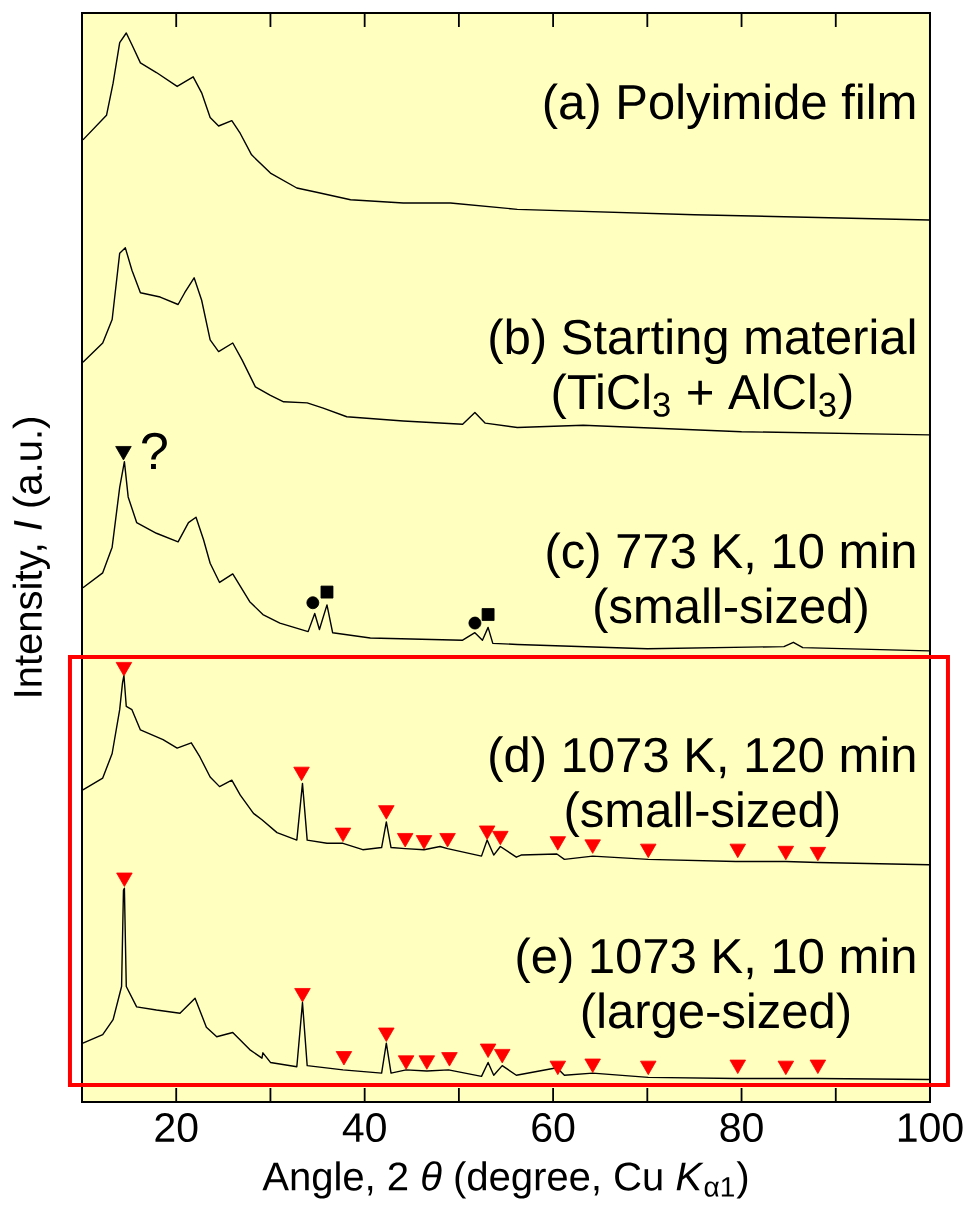  I want to click on x-axis-title: Angle, 2 θ (degree, Cu K$_{α1}$), so click(505, 1180).